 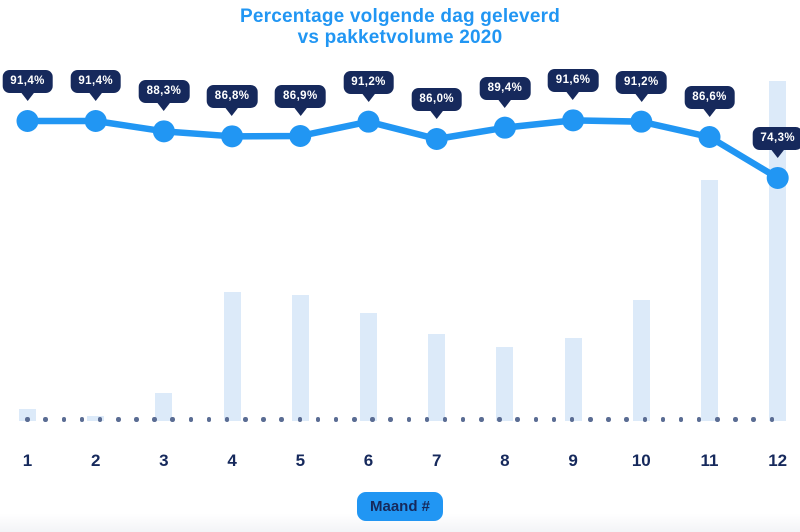 What do you see at coordinates (164, 460) in the screenshot?
I see `month-label: 3` at bounding box center [164, 460].